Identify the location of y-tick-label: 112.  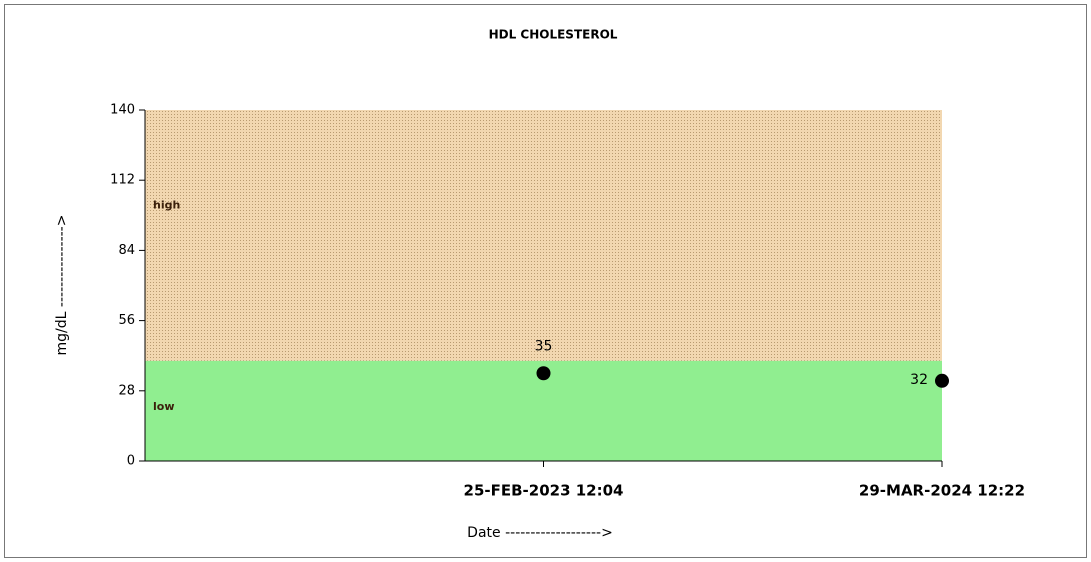
(122, 180).